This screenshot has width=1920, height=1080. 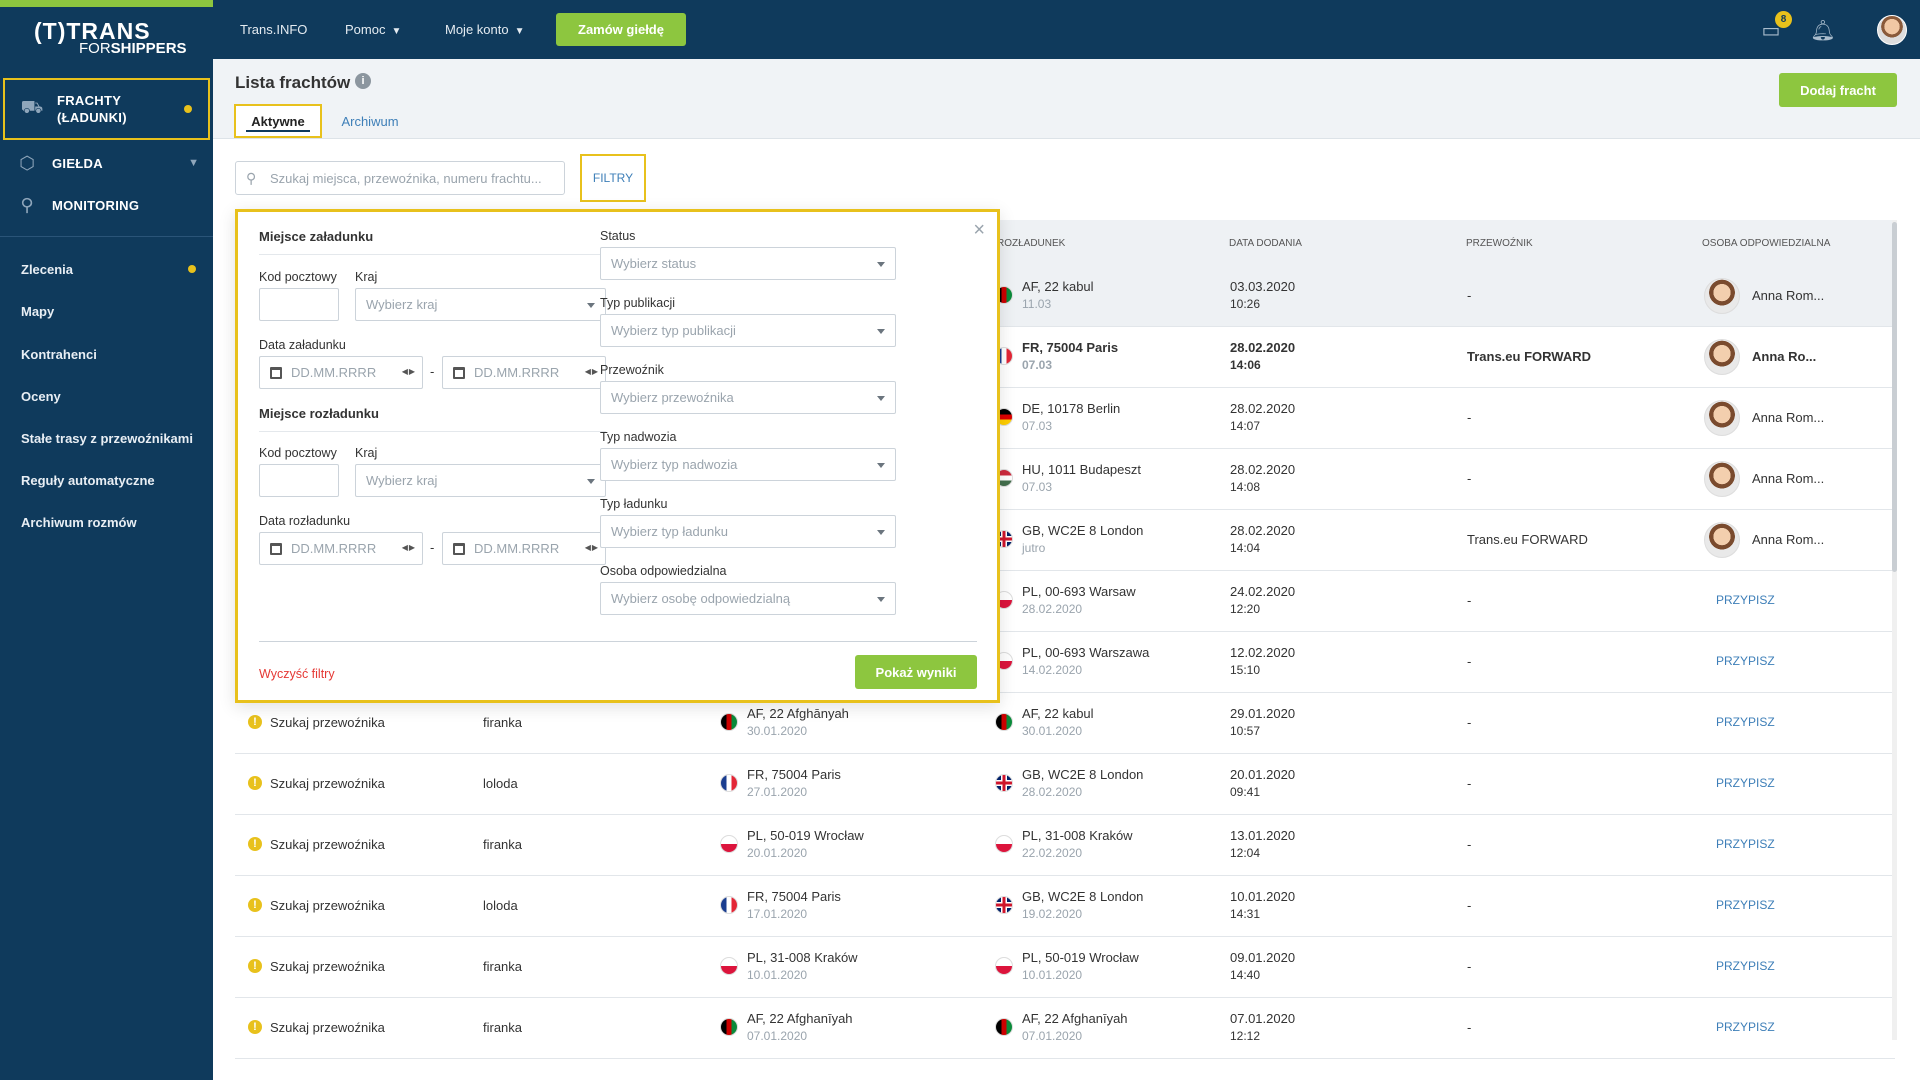 What do you see at coordinates (88, 480) in the screenshot?
I see `sidebar-item-reguly: Reguły automatyczne` at bounding box center [88, 480].